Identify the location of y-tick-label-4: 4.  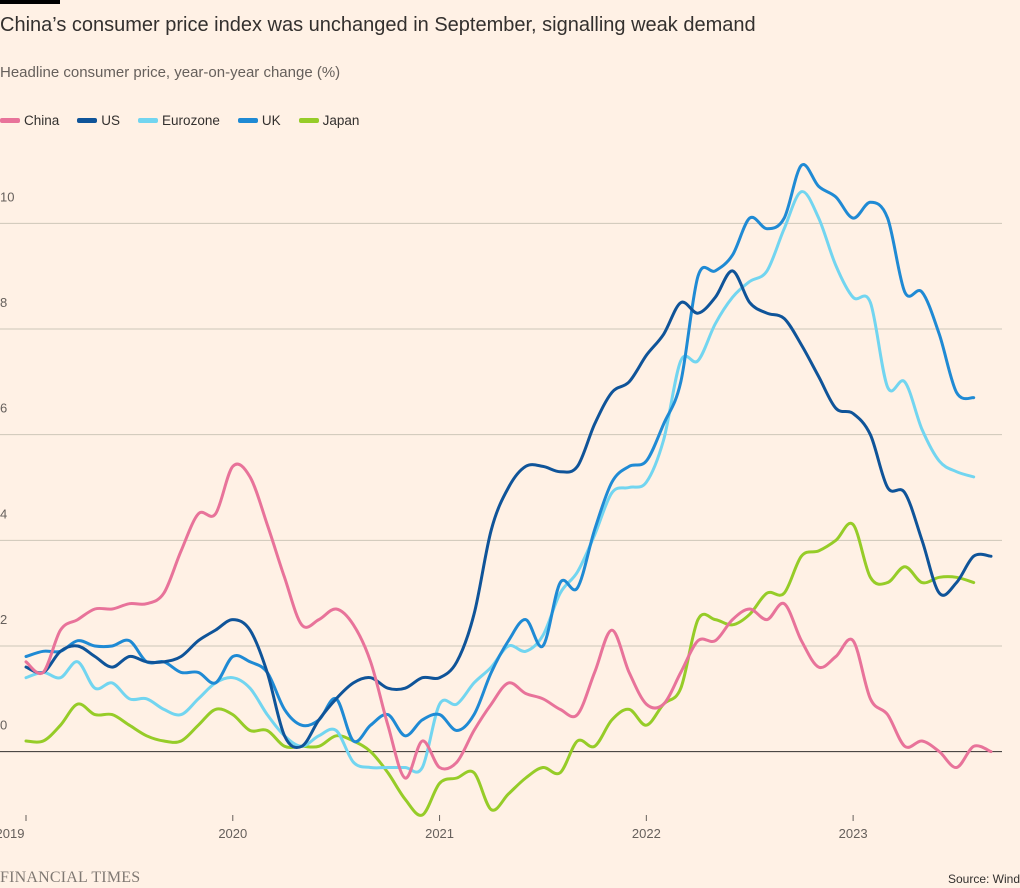
(3, 513).